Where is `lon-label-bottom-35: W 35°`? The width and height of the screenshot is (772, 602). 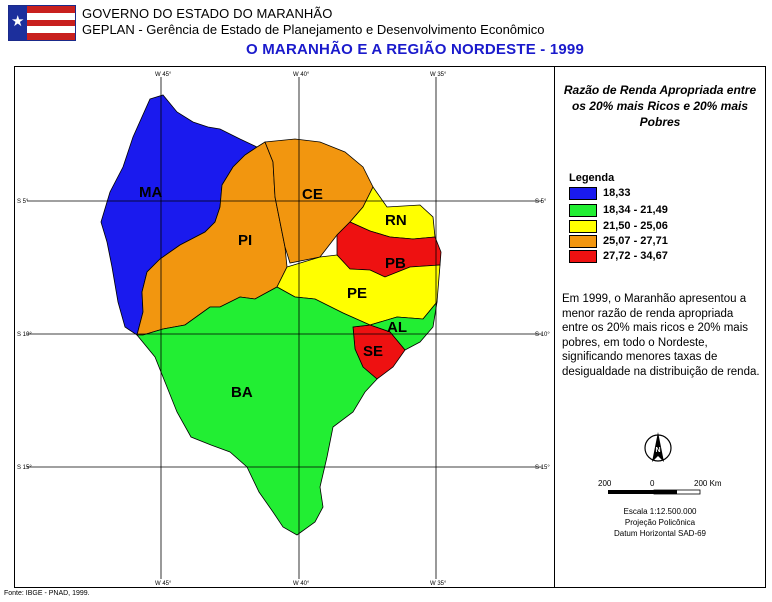
lon-label-bottom-35: W 35° is located at coordinates (438, 584).